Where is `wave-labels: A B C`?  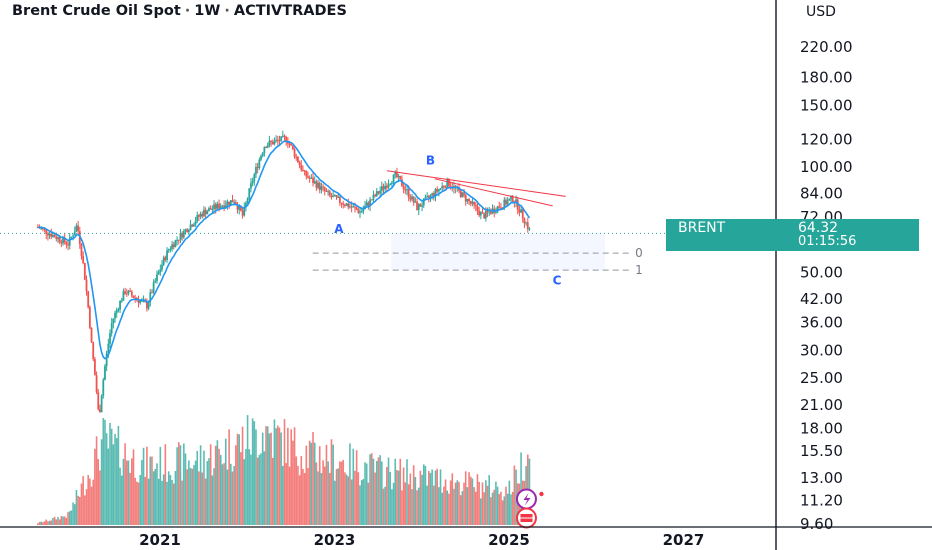
wave-labels: A B C is located at coordinates (447, 221).